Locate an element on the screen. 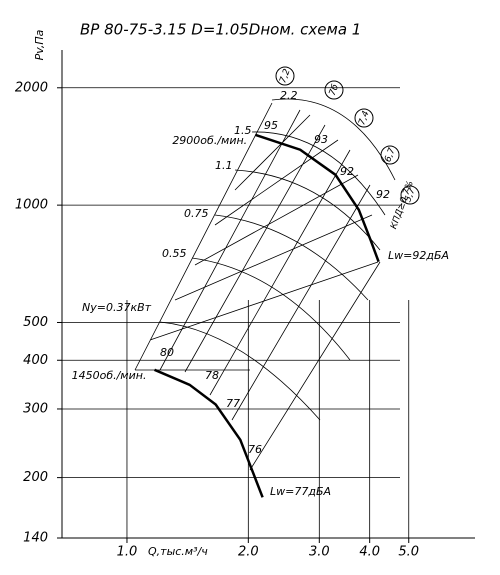 This screenshot has height=575, width=500. x-tick-label: 3.0 is located at coordinates (319, 552).